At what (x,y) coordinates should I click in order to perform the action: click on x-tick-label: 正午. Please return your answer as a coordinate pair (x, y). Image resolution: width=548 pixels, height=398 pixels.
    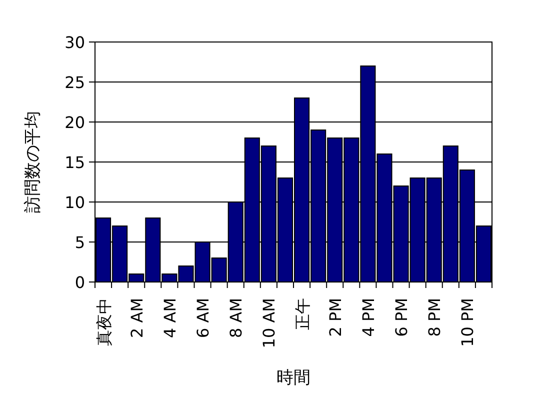
    Looking at the image, I should click on (302, 314).